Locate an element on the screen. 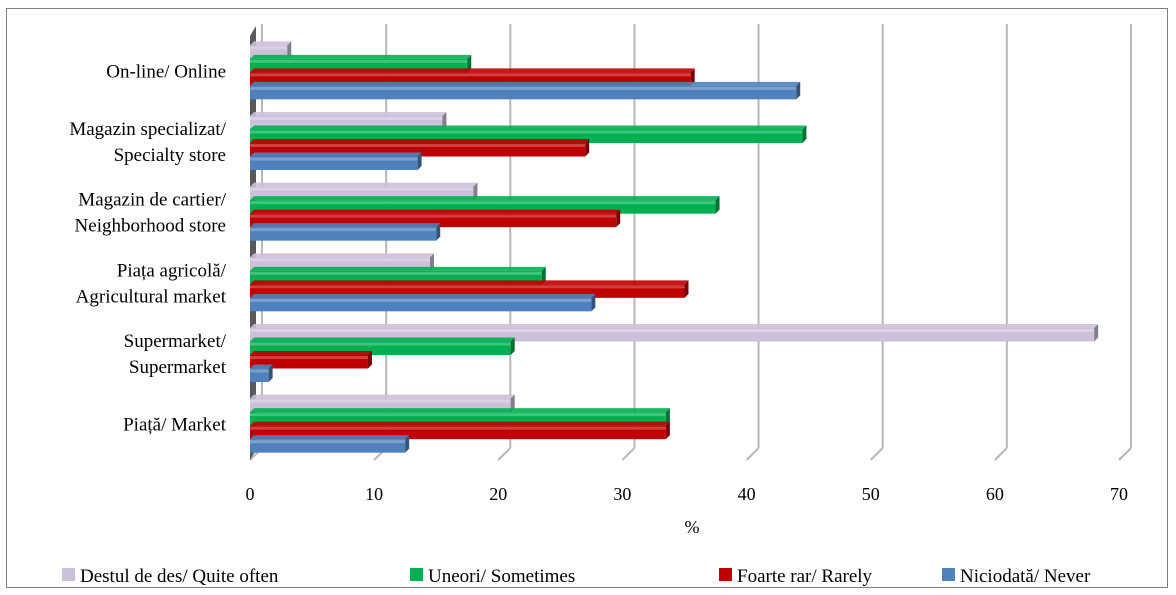  x-tick-label: 40 is located at coordinates (747, 494).